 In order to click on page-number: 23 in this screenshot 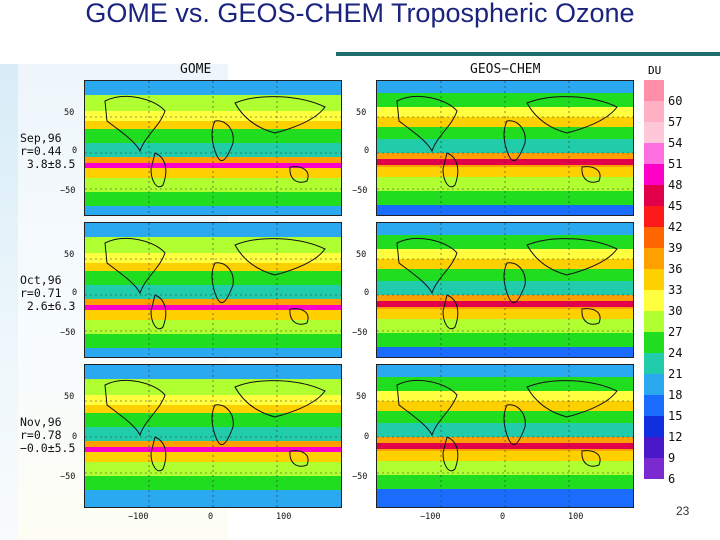, I will do `click(683, 511)`.